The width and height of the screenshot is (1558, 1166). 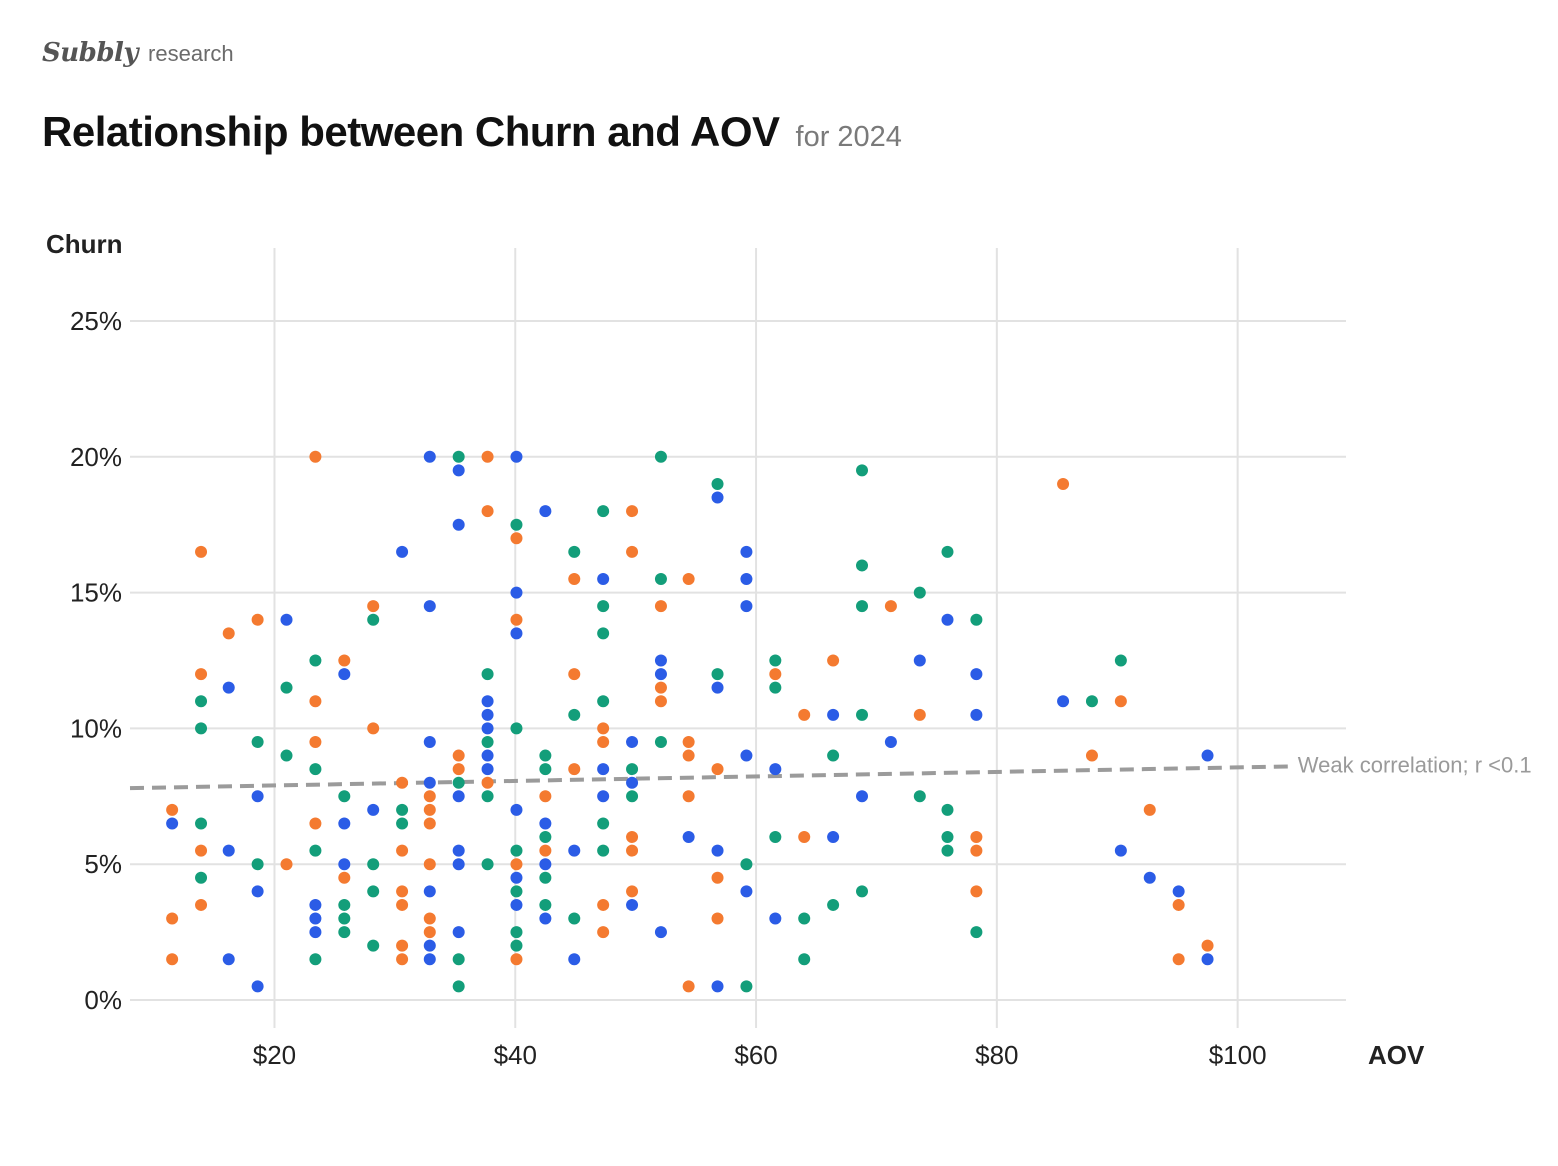 What do you see at coordinates (96, 728) in the screenshot?
I see `y-tick-label: 10%` at bounding box center [96, 728].